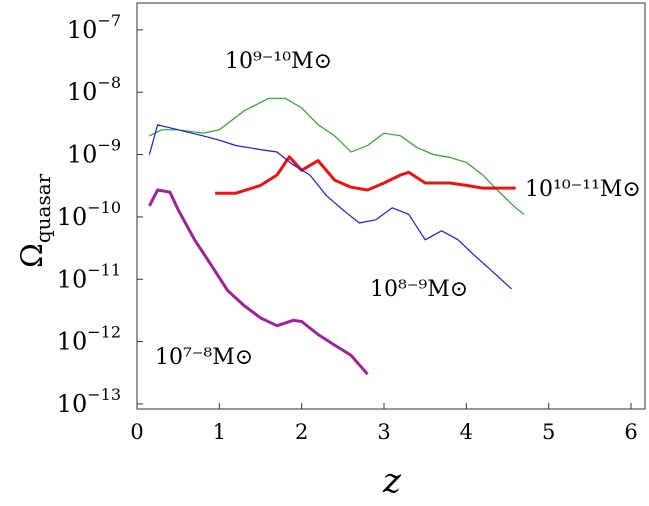 The width and height of the screenshot is (649, 506). What do you see at coordinates (94, 152) in the screenshot?
I see `y-tick-label: 10⁻⁹` at bounding box center [94, 152].